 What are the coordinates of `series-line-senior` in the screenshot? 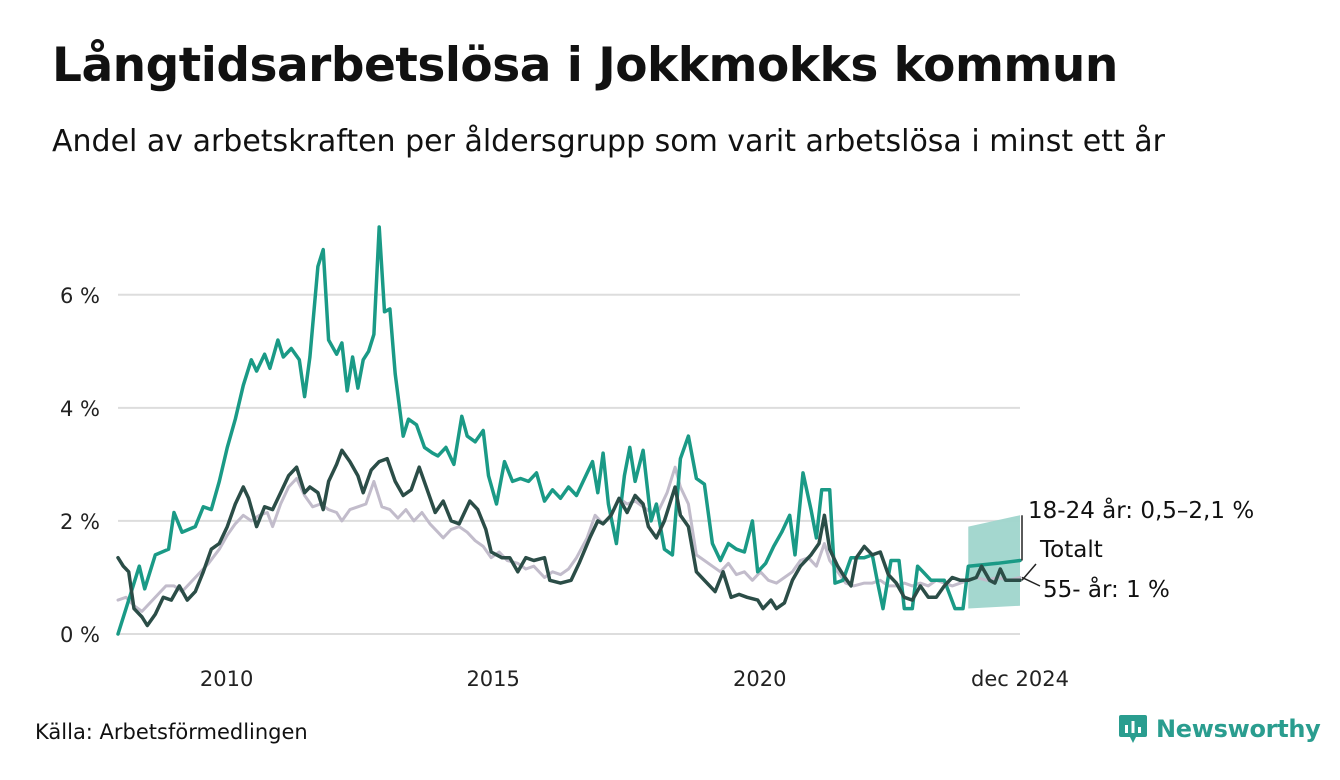 It's located at (569, 539).